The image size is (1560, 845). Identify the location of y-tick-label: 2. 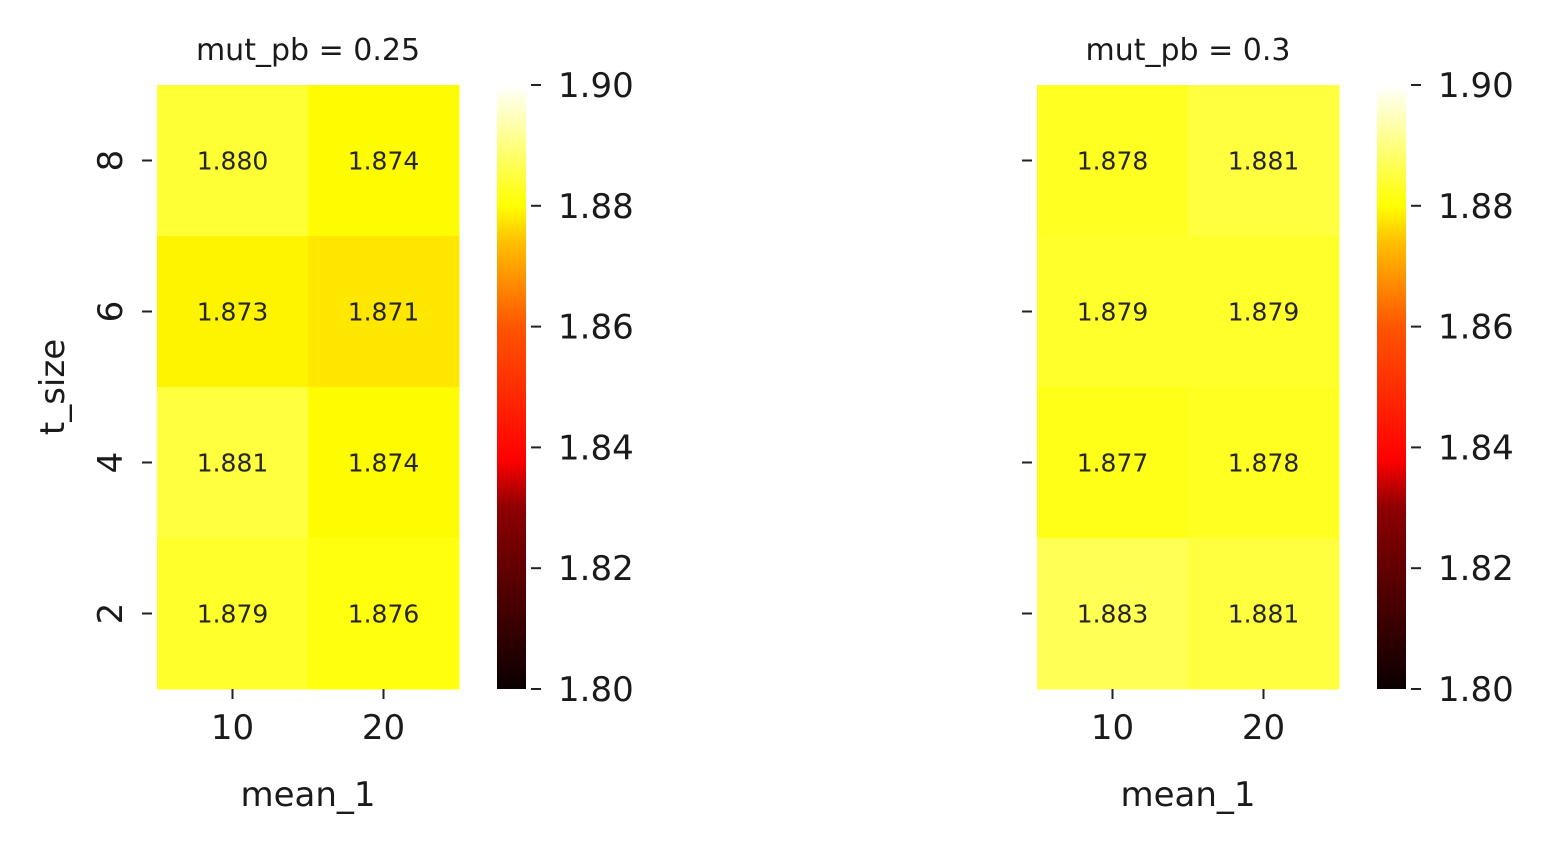
(111, 614).